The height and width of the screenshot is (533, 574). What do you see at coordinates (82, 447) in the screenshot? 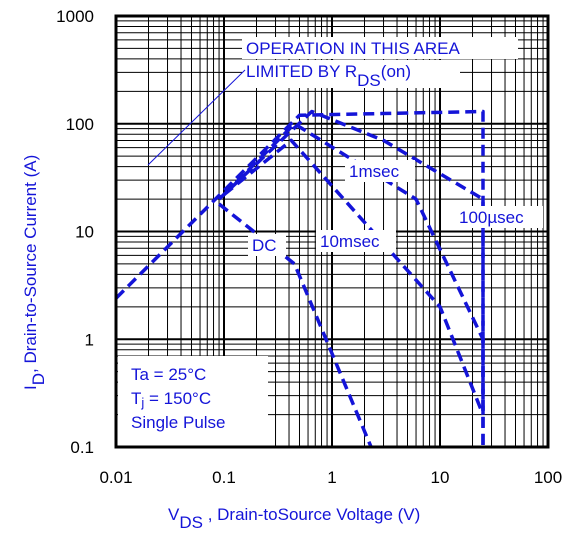
I see `y-tick-label: 0.1` at bounding box center [82, 447].